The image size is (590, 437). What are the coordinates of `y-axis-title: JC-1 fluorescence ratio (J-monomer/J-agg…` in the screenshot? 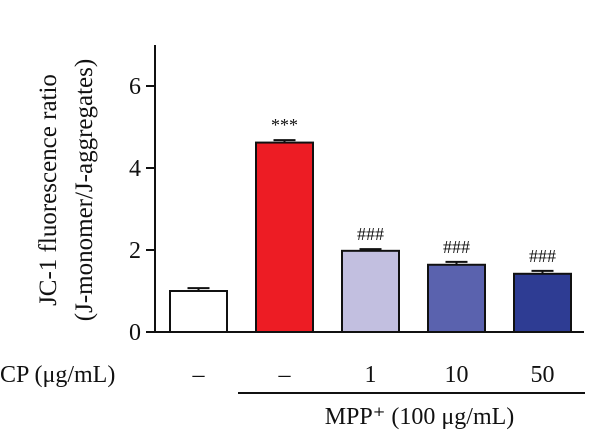 It's located at (66, 190).